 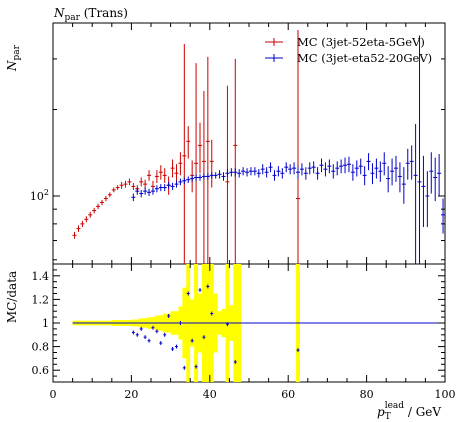 I want to click on ratio-points-group, so click(x=215, y=327).